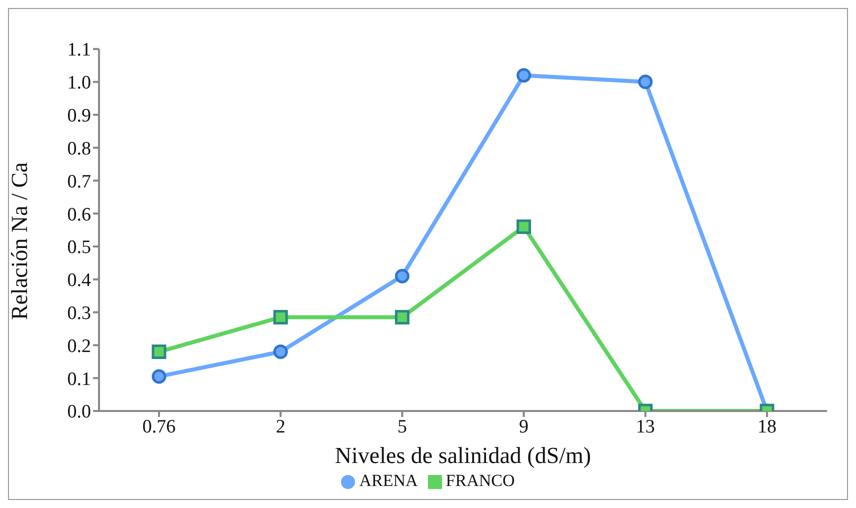  I want to click on y-tick-label: 1.1, so click(79, 50).